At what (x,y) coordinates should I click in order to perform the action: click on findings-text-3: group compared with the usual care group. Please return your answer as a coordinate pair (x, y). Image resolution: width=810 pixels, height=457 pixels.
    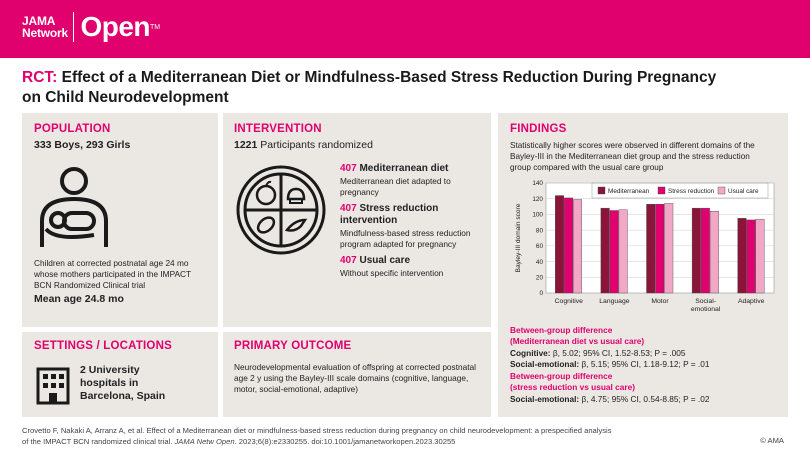
    Looking at the image, I should click on (587, 167).